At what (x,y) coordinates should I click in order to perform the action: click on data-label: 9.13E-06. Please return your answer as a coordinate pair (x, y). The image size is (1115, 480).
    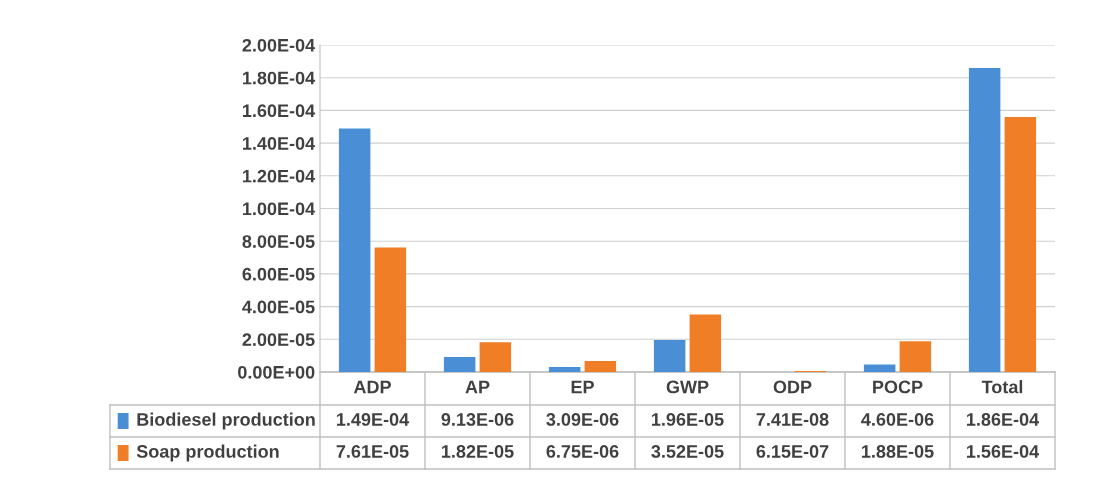
    Looking at the image, I should click on (477, 419).